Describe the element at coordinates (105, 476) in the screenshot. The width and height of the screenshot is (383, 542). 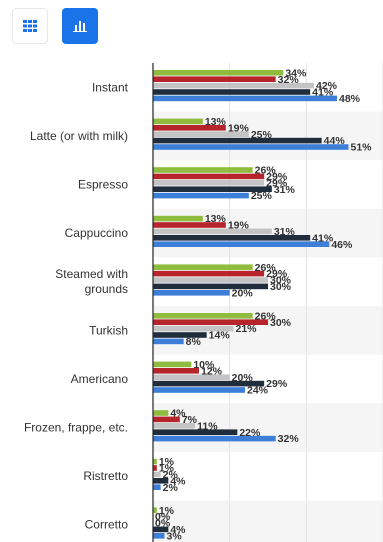
I see `category-label: Ristretto` at that location.